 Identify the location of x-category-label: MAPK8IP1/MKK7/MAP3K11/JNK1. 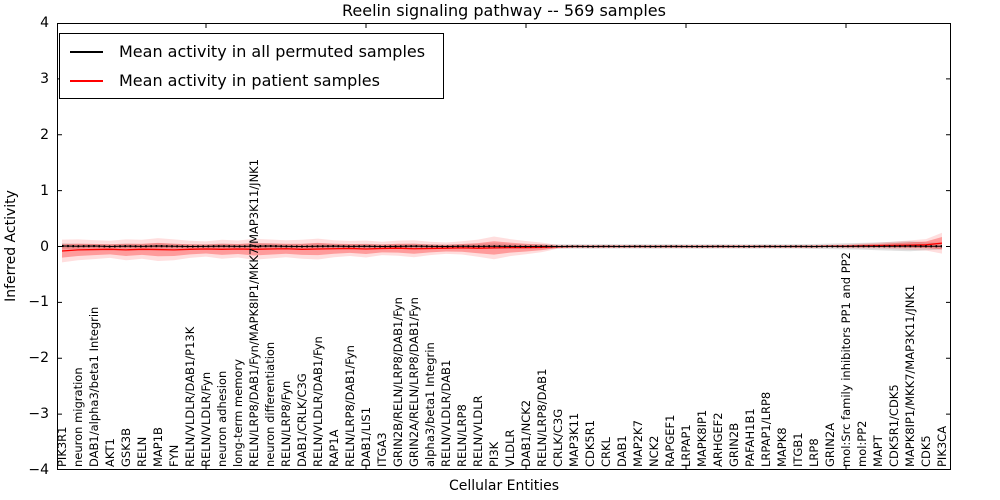
(909, 375).